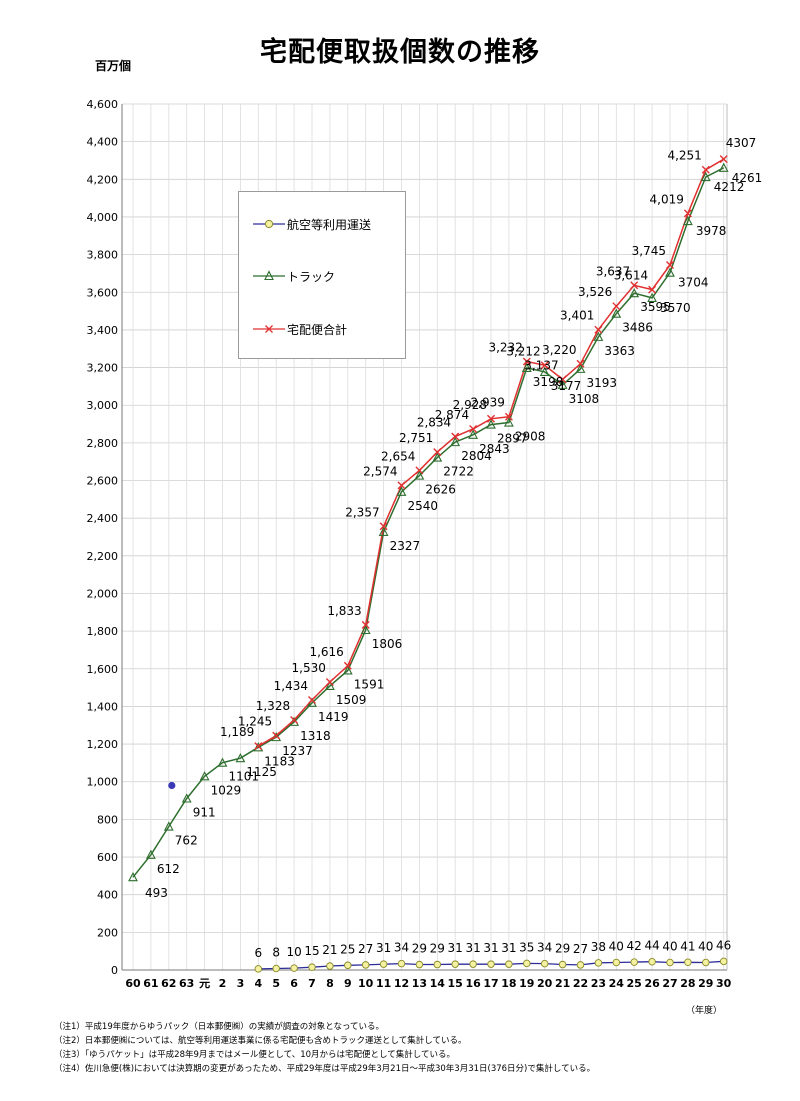  I want to click on truck-data-label: 3198, so click(548, 382).